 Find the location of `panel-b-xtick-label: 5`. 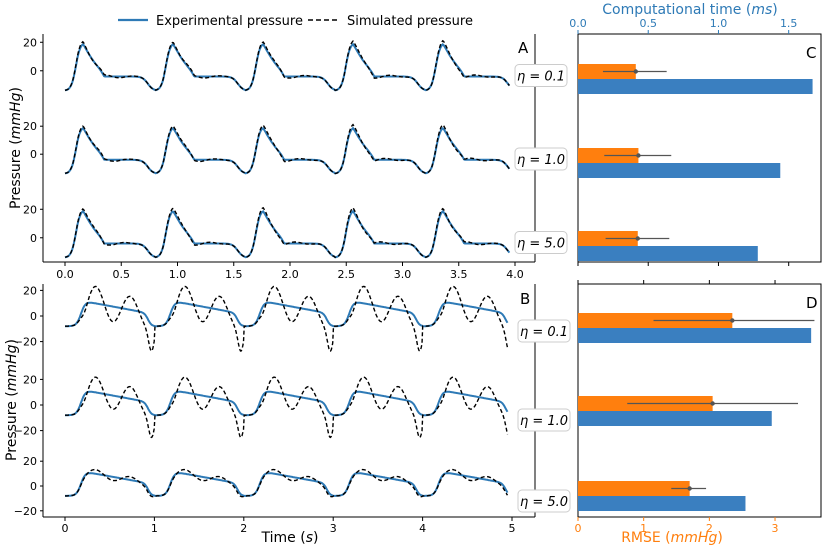

panel-b-xtick-label: 5 is located at coordinates (512, 528).